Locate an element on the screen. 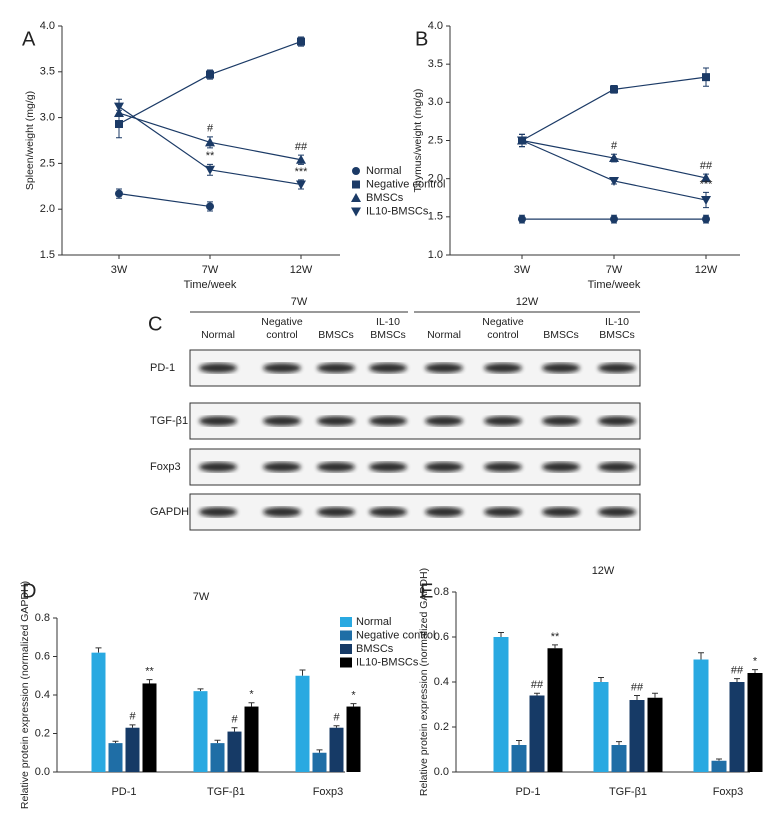 This screenshot has width=780, height=816. x-tick-label: TGF-β1 is located at coordinates (628, 792).